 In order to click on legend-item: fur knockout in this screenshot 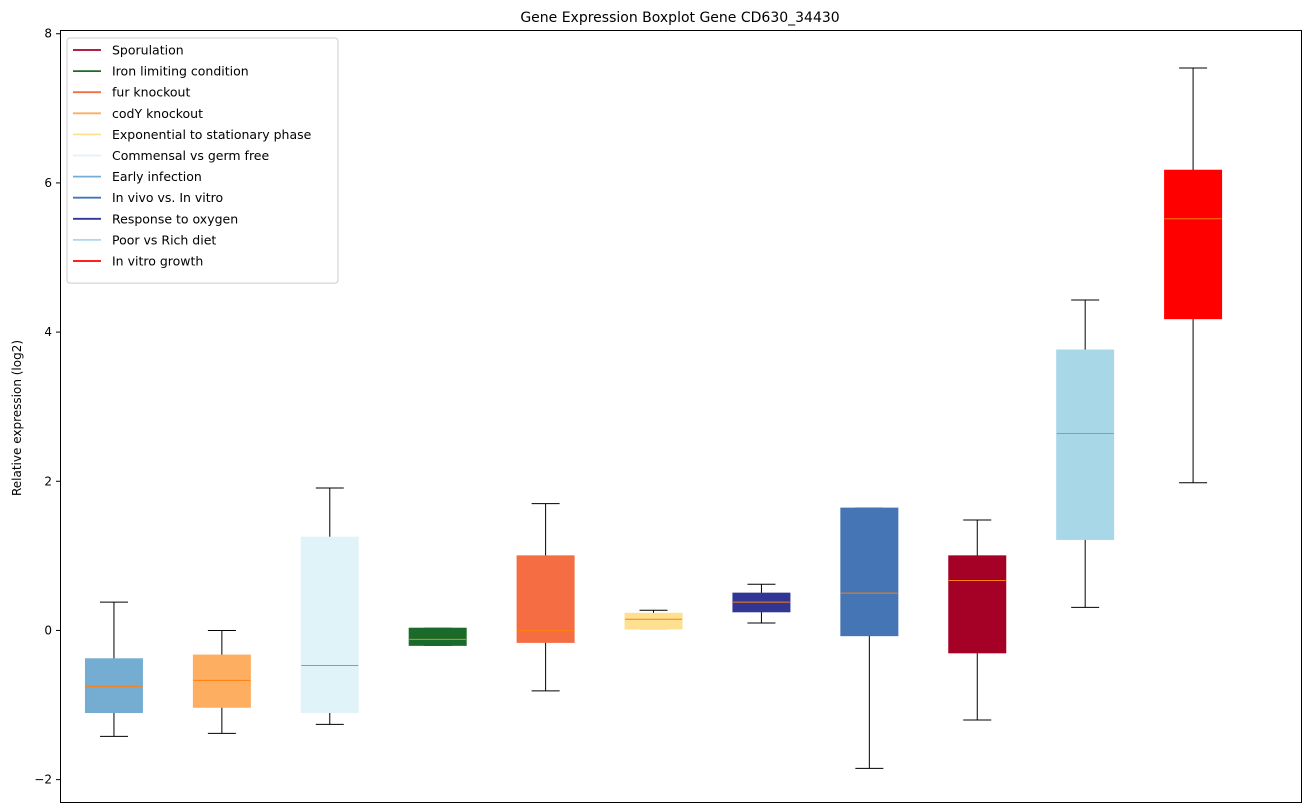, I will do `click(131, 92)`.